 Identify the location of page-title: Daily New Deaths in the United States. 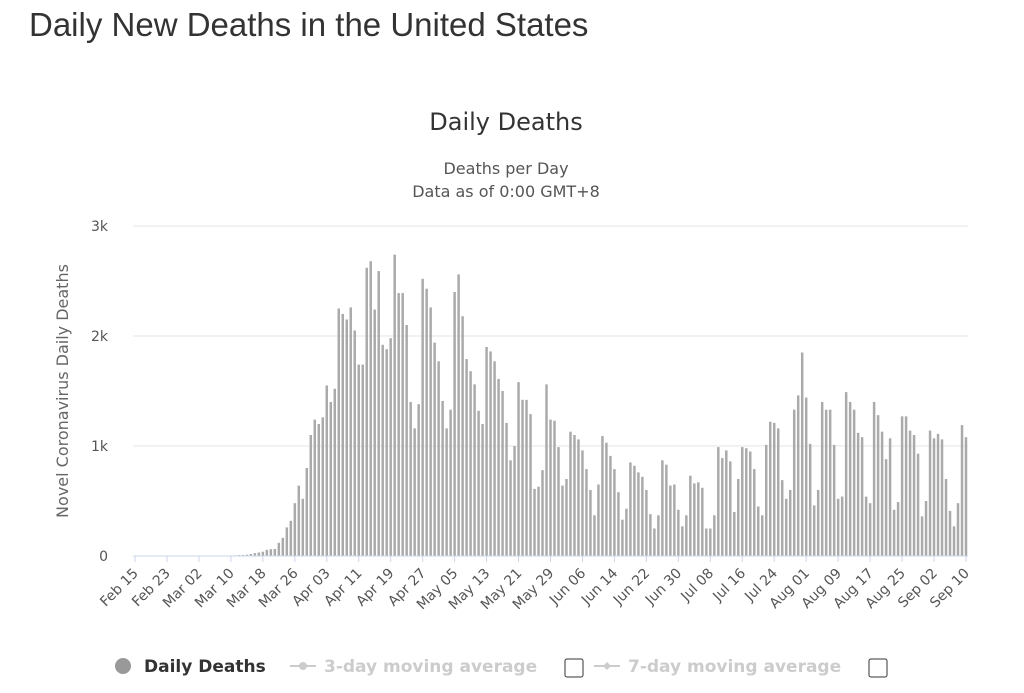
(309, 24).